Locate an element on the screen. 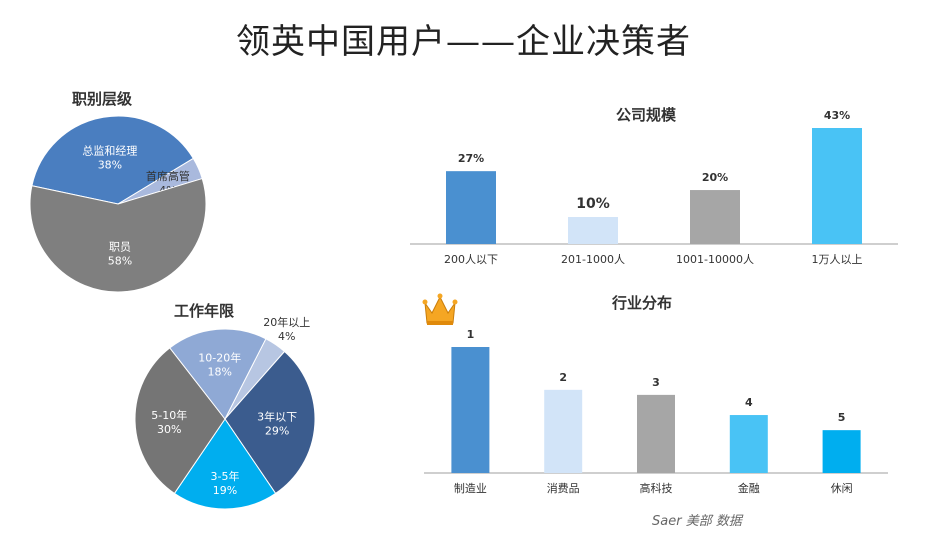  company-size-tick-label-2: 1001-10000人 is located at coordinates (715, 259).